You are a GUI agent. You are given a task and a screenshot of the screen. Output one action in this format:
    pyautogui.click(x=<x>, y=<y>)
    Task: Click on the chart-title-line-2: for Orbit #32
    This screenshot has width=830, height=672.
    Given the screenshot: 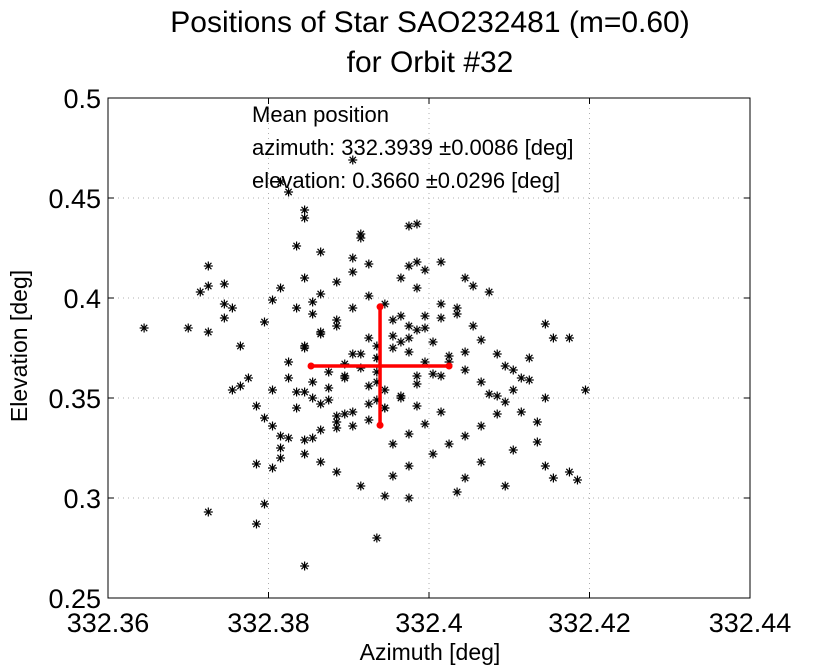 What is the action you would take?
    pyautogui.click(x=430, y=62)
    